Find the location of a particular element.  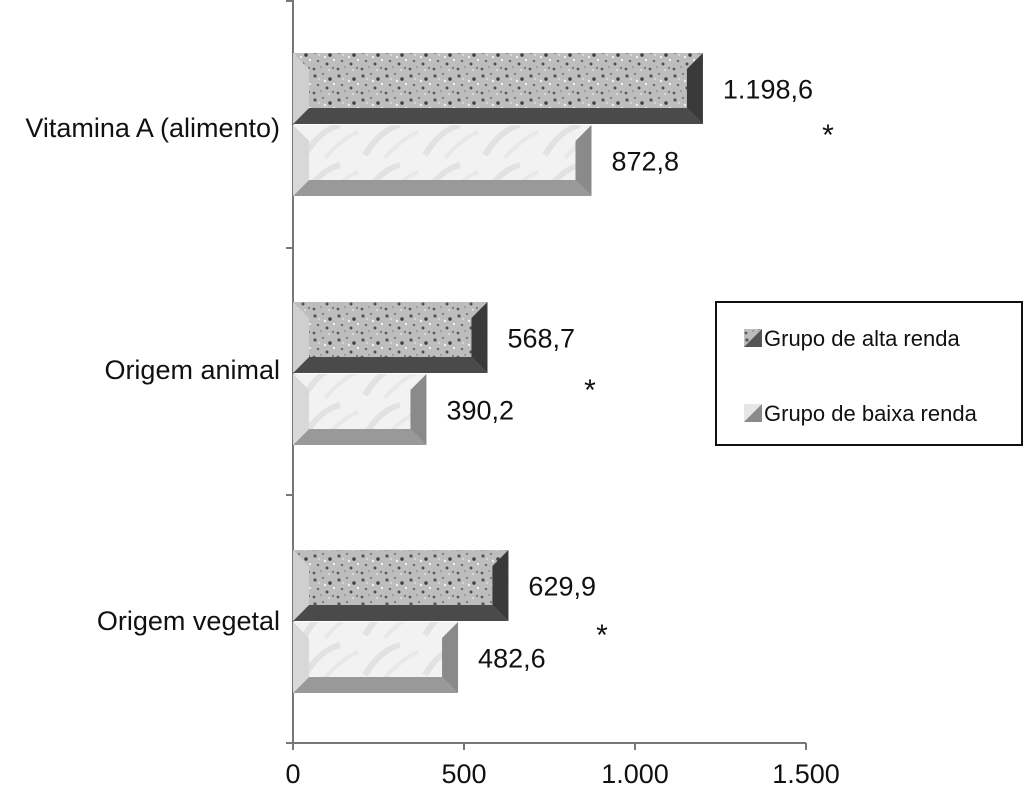

x-tick-label: 1.000 is located at coordinates (635, 774).